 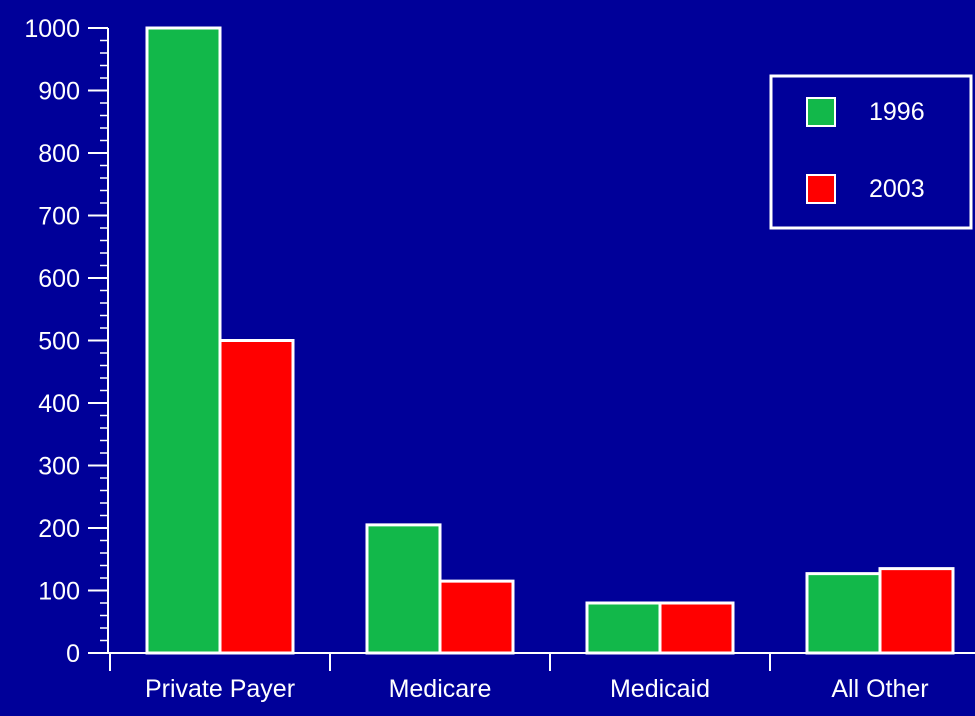 What do you see at coordinates (660, 689) in the screenshot?
I see `x-category-label: Medicaid` at bounding box center [660, 689].